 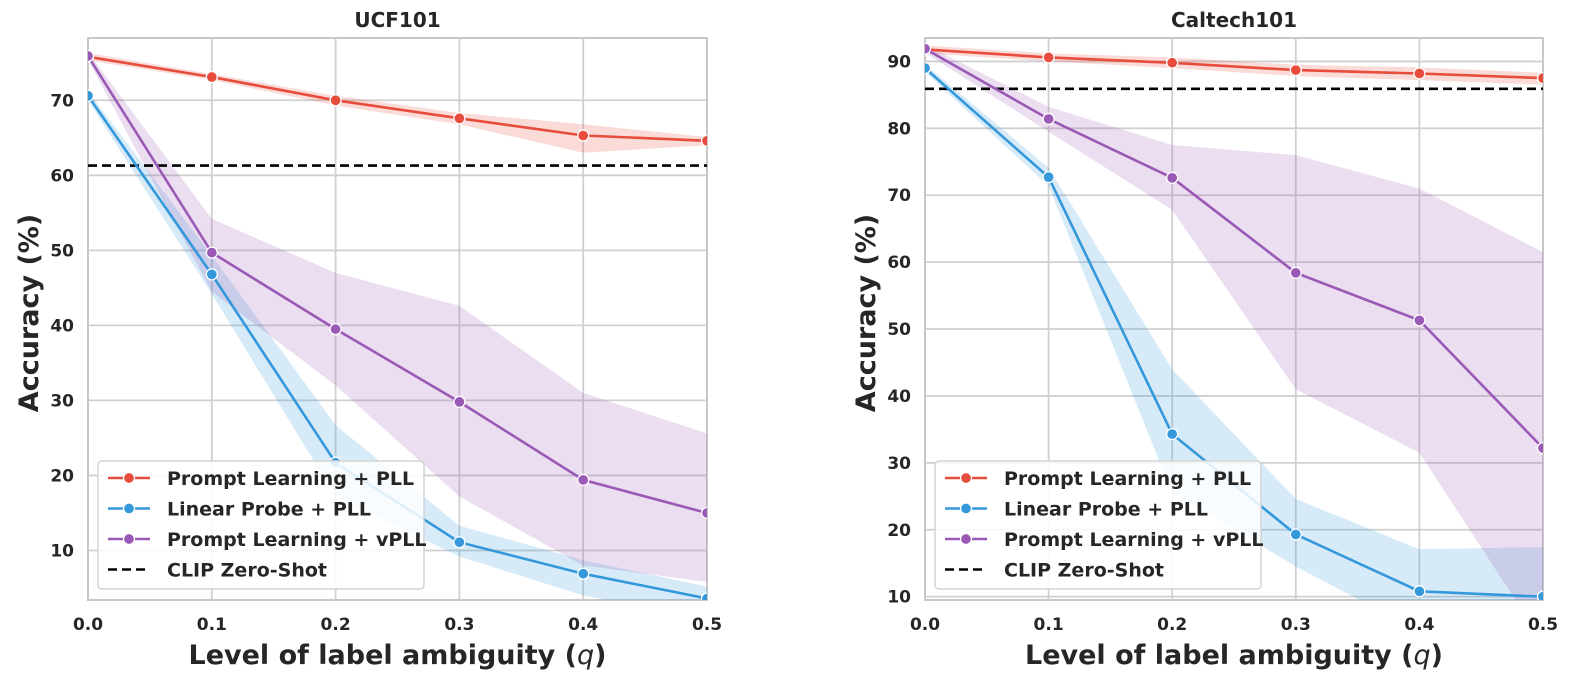 What do you see at coordinates (1106, 510) in the screenshot?
I see `legend-label: Linear Probe + PLL` at bounding box center [1106, 510].